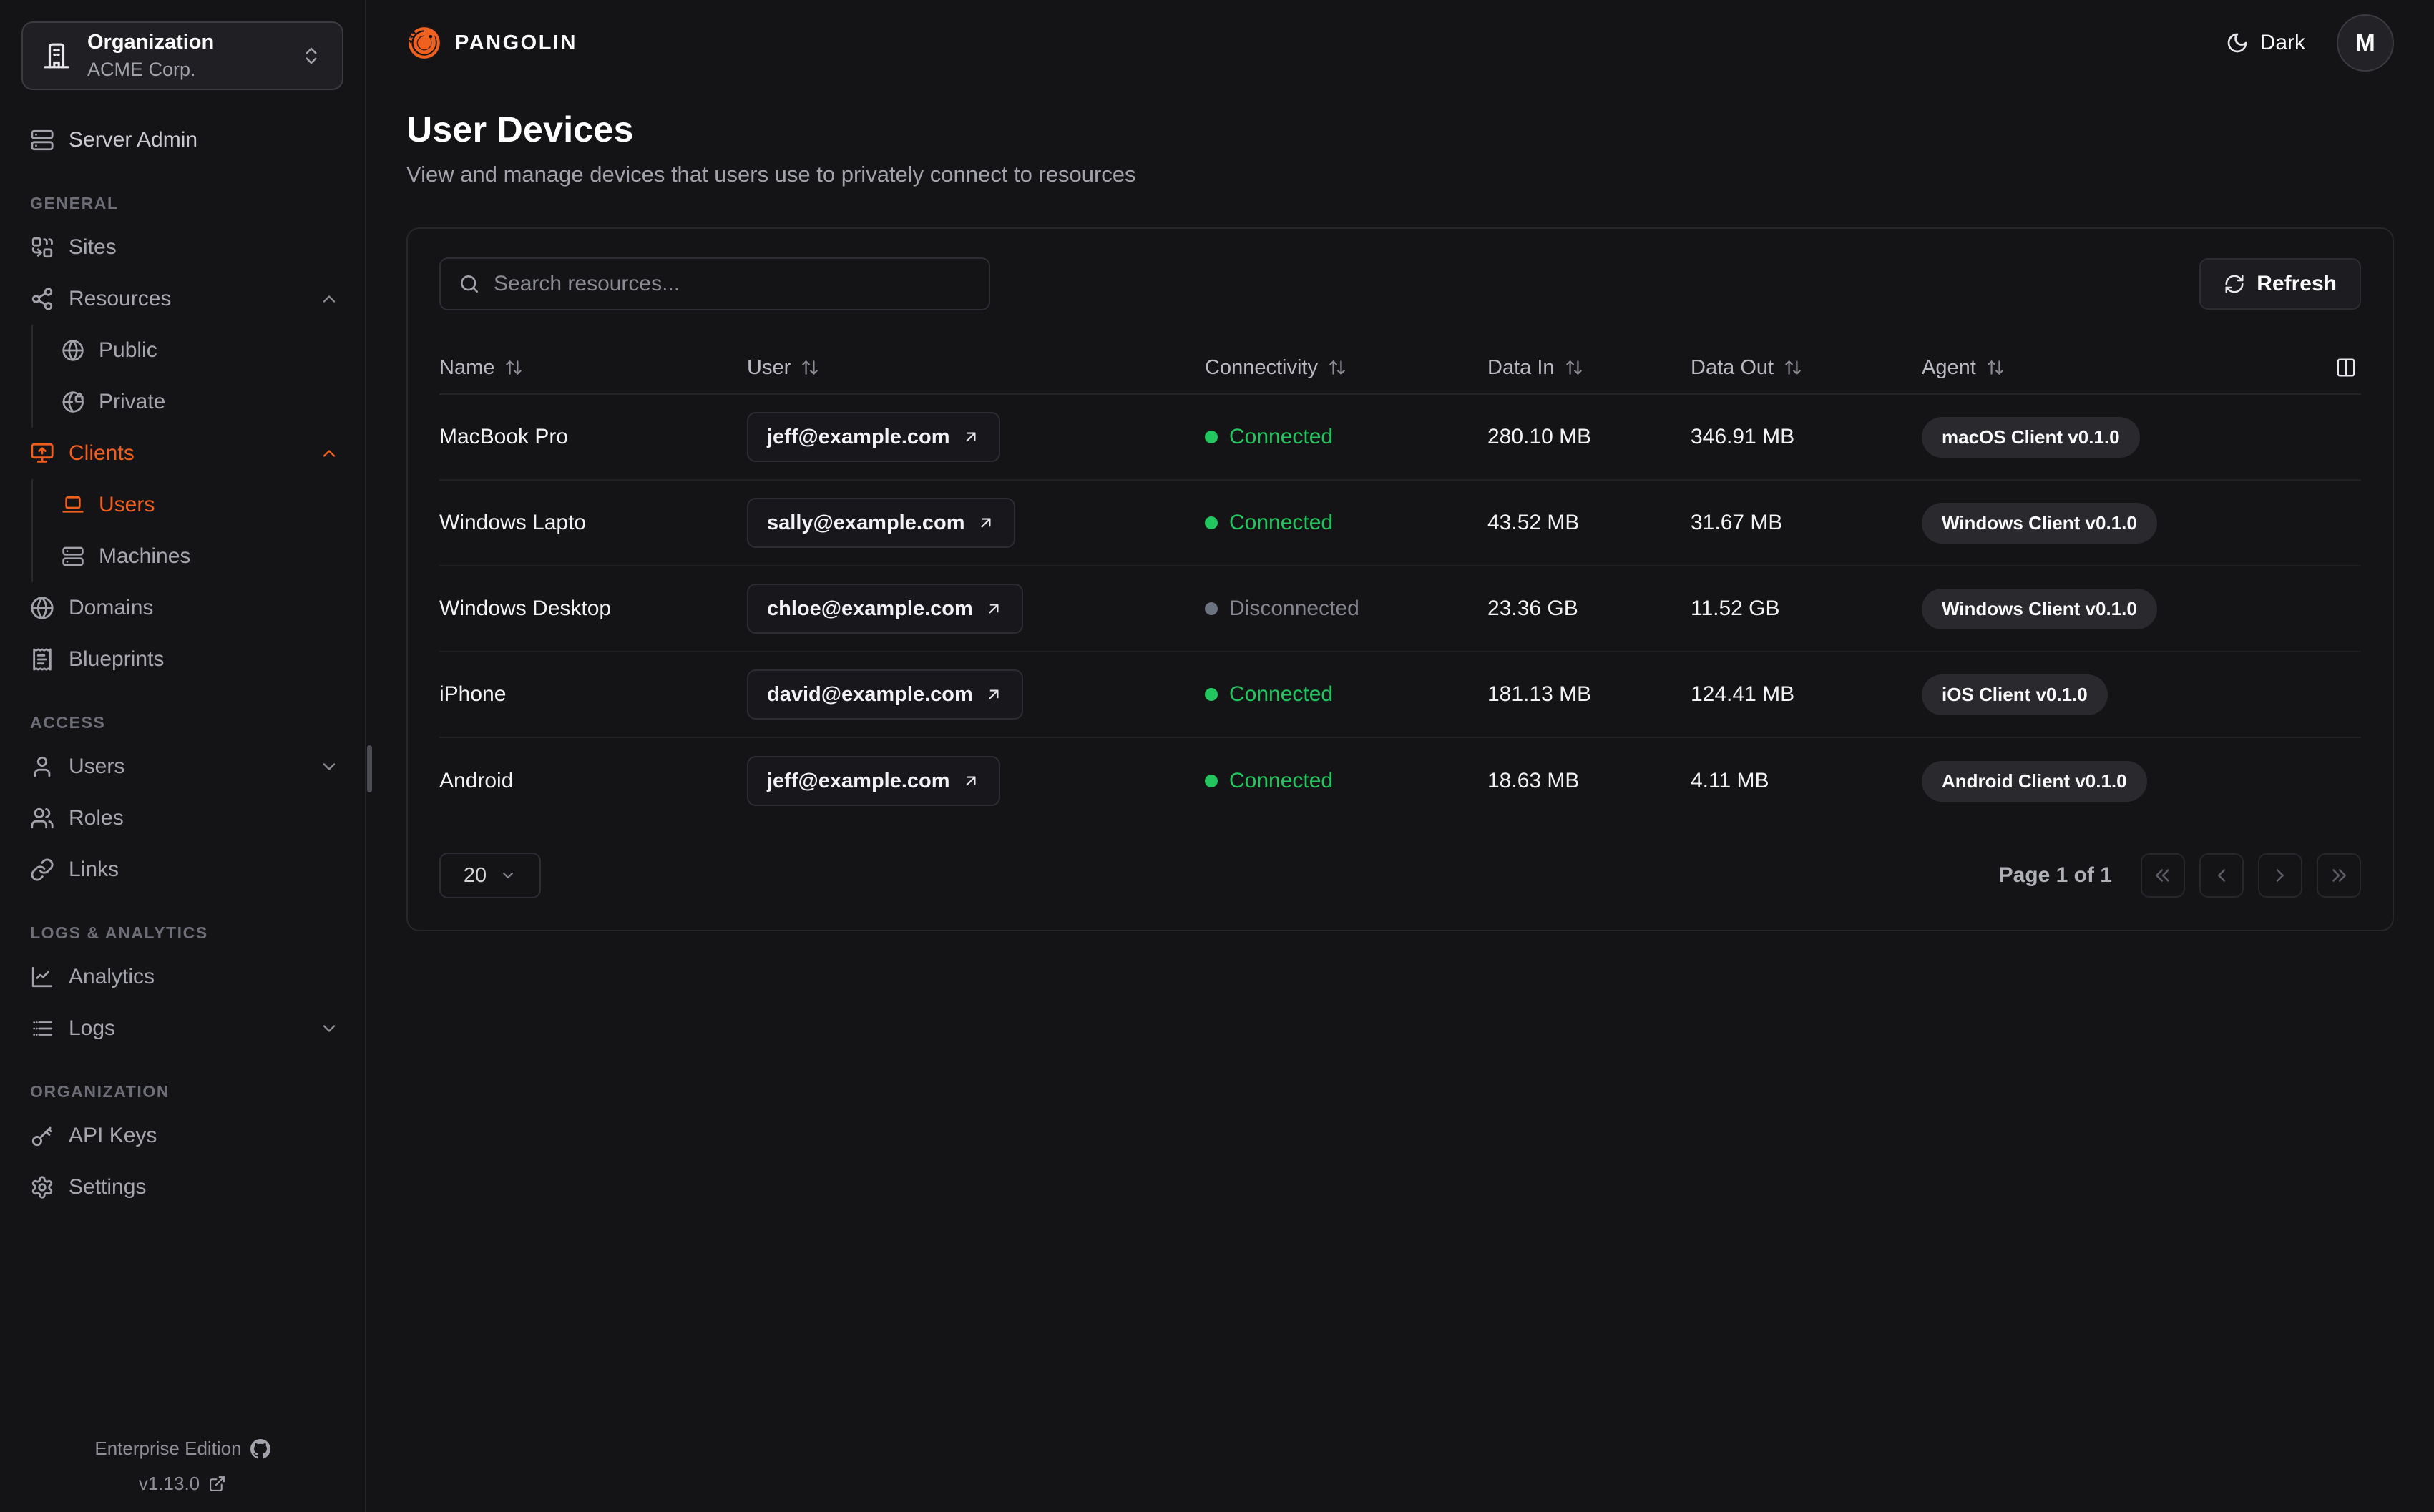  What do you see at coordinates (182, 608) in the screenshot?
I see `sidebar-item-domains: Domains` at bounding box center [182, 608].